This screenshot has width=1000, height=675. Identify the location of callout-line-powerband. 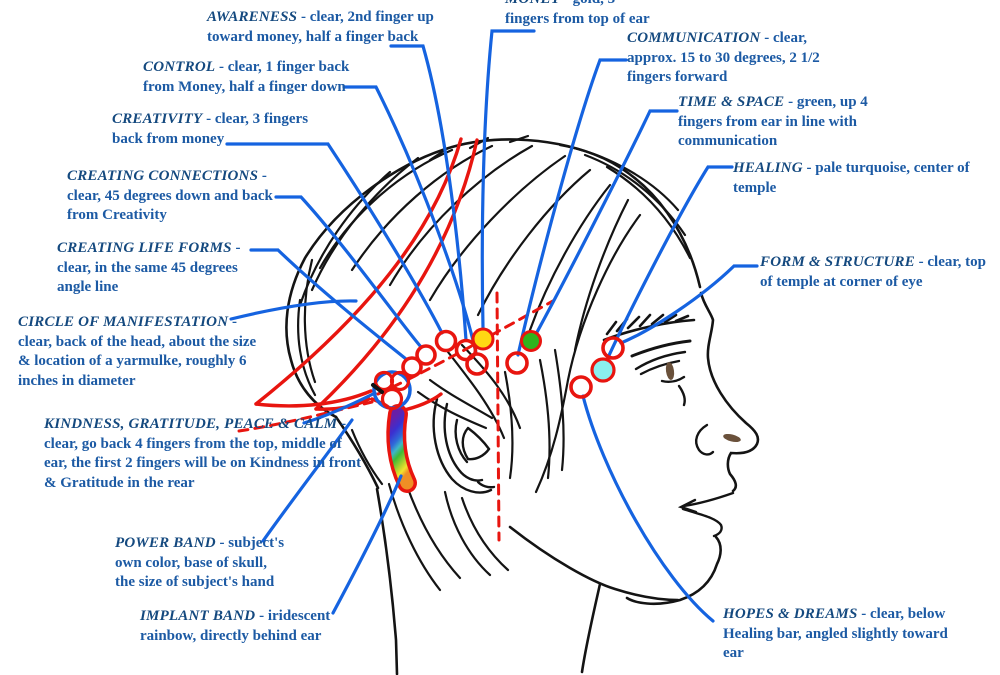
(307, 480).